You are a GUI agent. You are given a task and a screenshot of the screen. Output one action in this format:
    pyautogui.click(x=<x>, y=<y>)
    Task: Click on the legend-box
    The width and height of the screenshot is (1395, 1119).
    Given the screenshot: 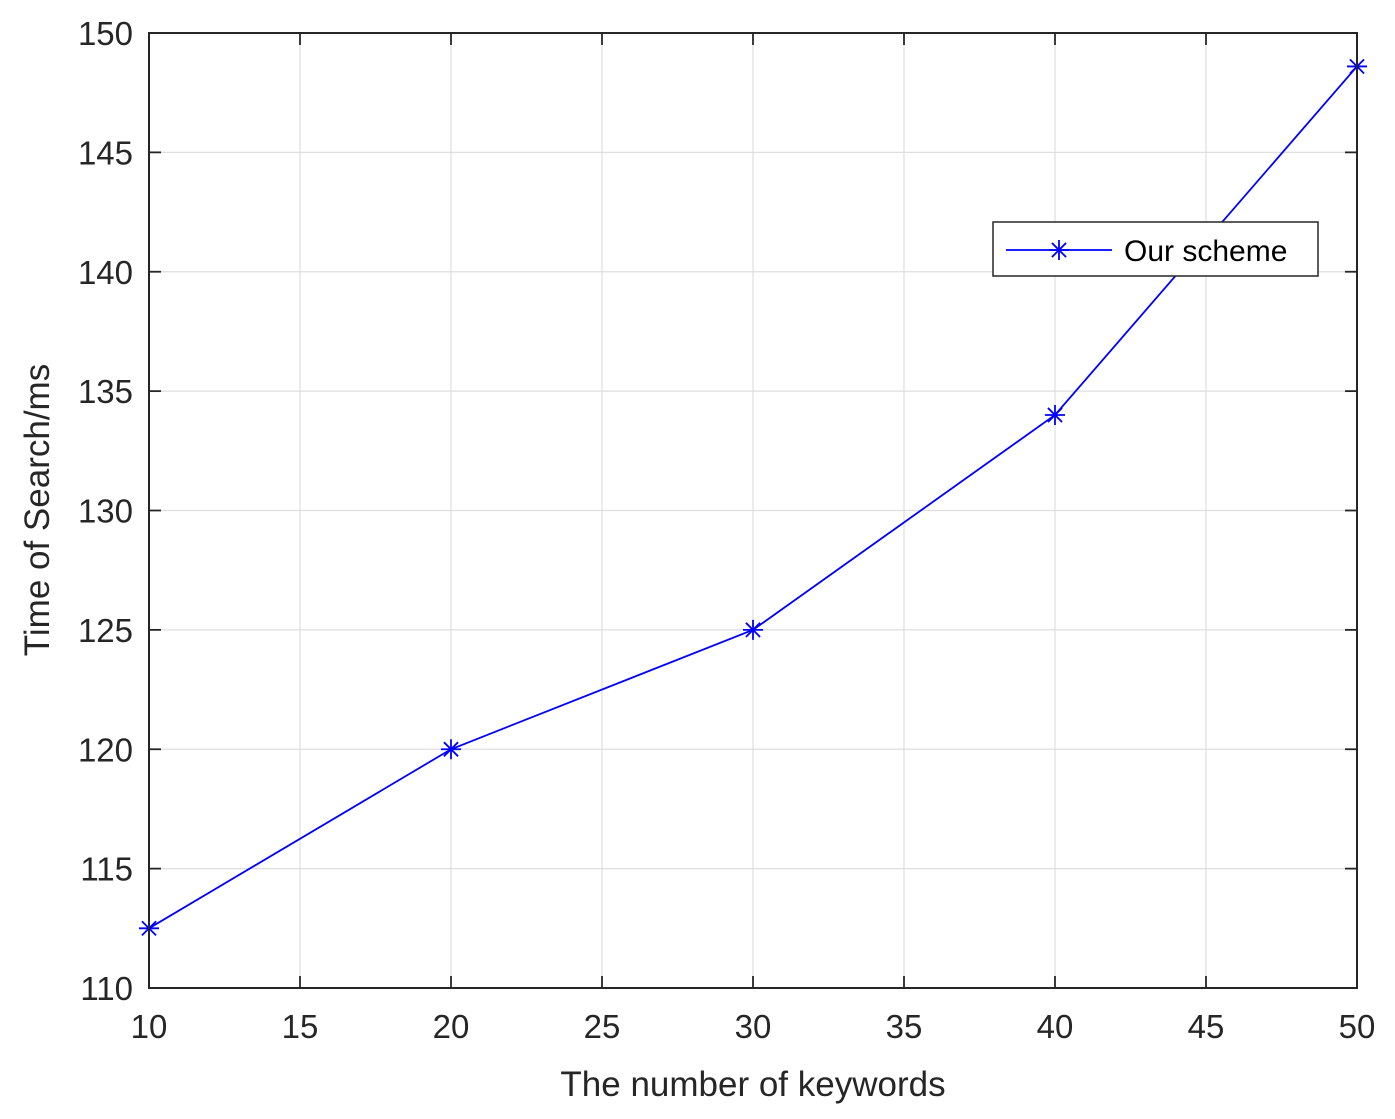 What is the action you would take?
    pyautogui.click(x=1155, y=249)
    